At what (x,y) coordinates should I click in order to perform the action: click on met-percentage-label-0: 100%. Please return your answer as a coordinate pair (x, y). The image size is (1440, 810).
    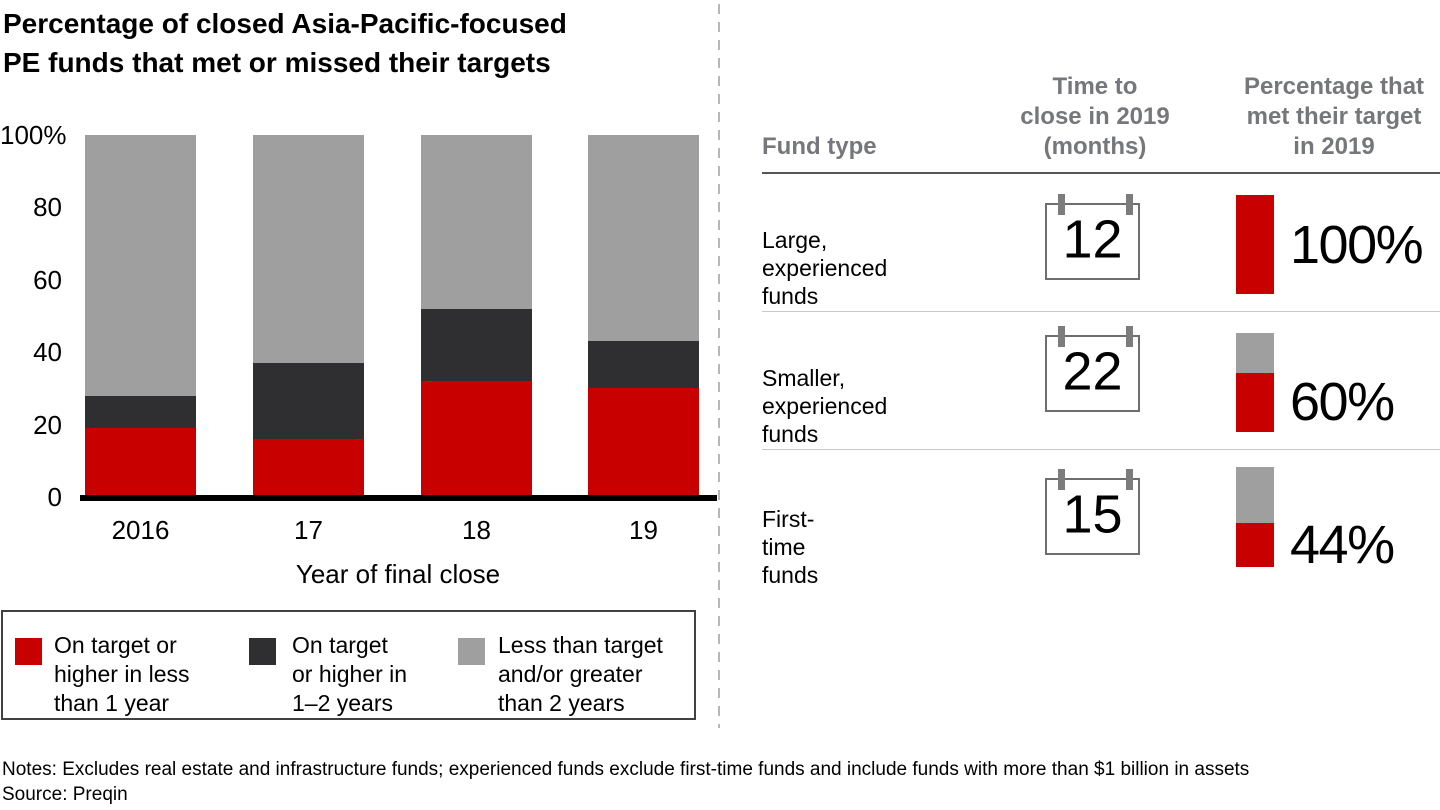
    Looking at the image, I should click on (1357, 244).